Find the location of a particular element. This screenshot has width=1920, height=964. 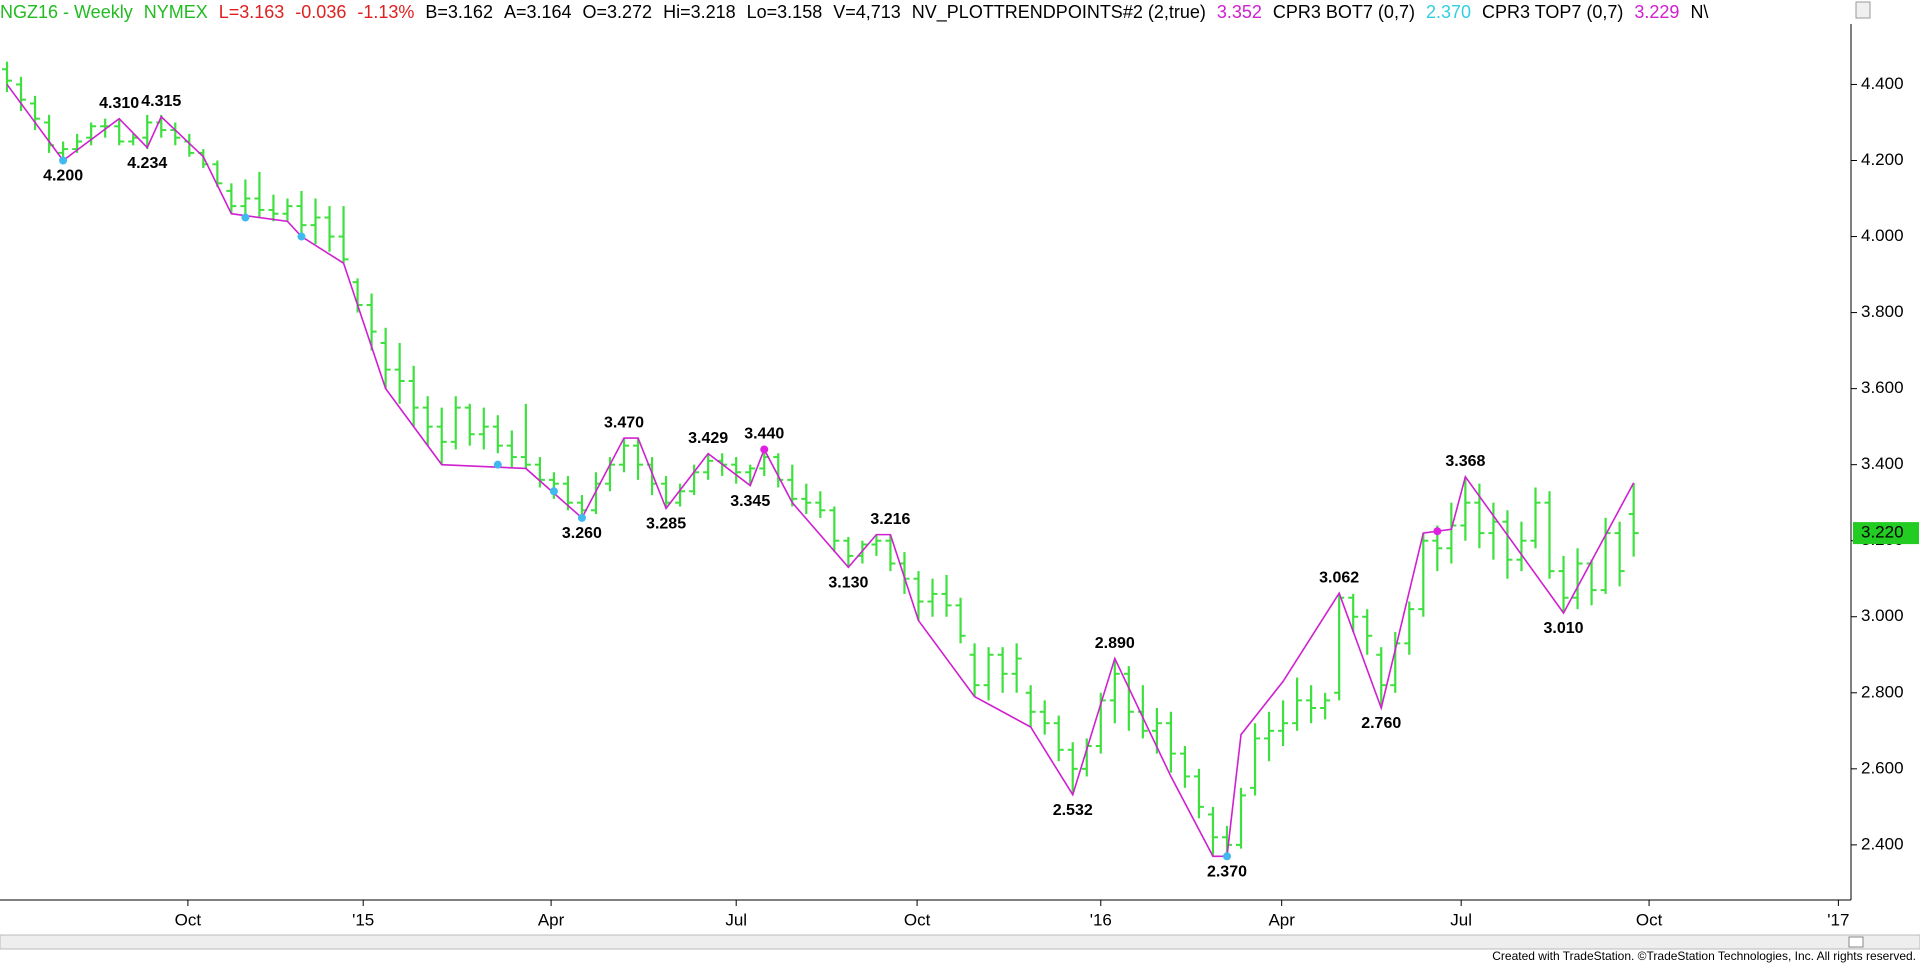

scroll-thumb is located at coordinates (1856, 942).